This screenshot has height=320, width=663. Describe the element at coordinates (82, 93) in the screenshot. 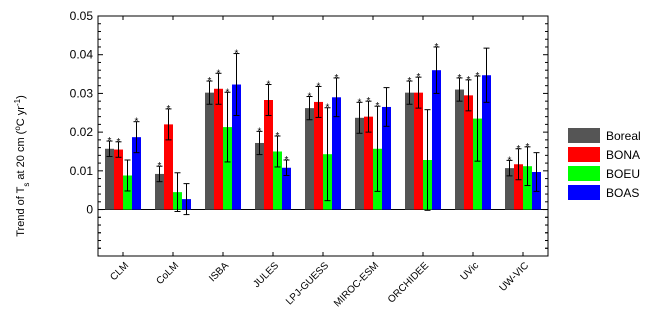

I see `y-tick-label: 0.03` at that location.